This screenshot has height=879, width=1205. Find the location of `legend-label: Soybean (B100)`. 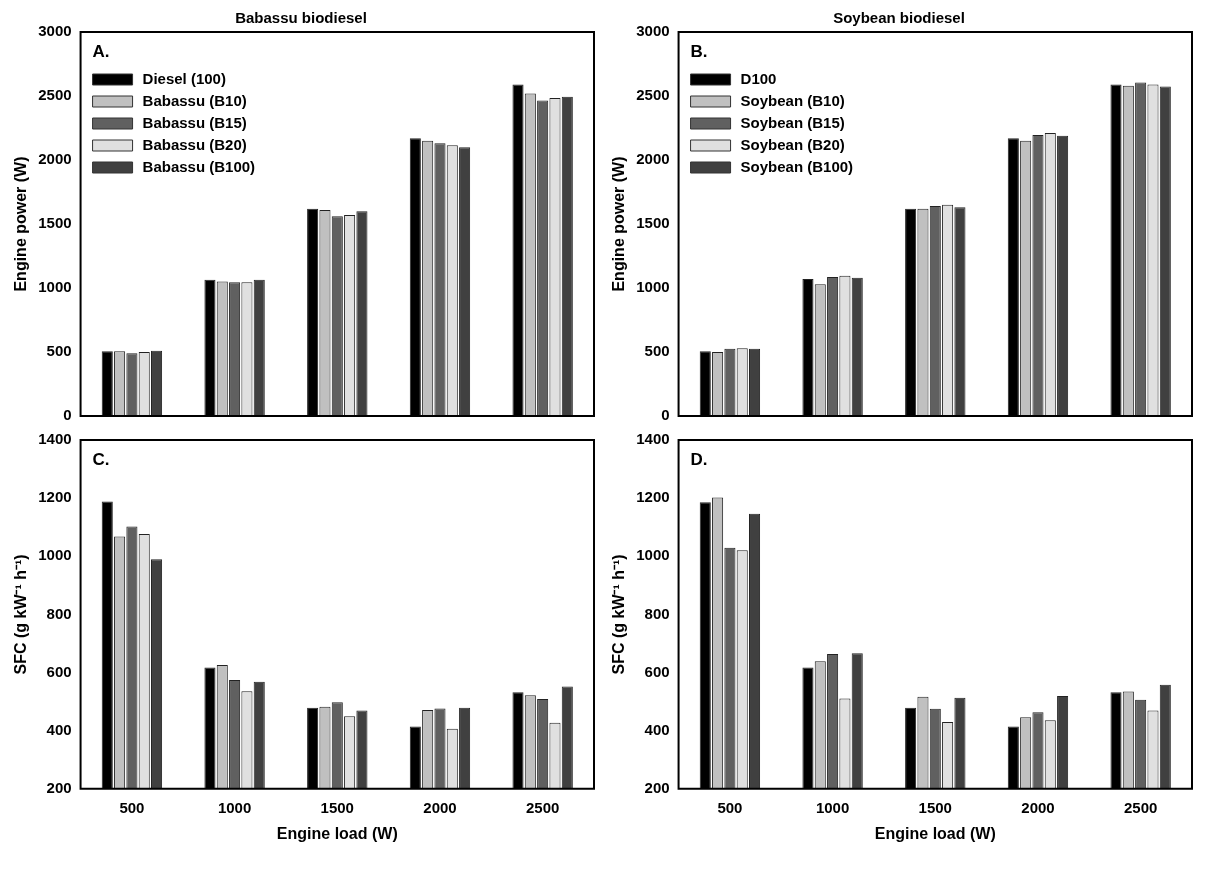

legend-label: Soybean (B100) is located at coordinates (797, 167).